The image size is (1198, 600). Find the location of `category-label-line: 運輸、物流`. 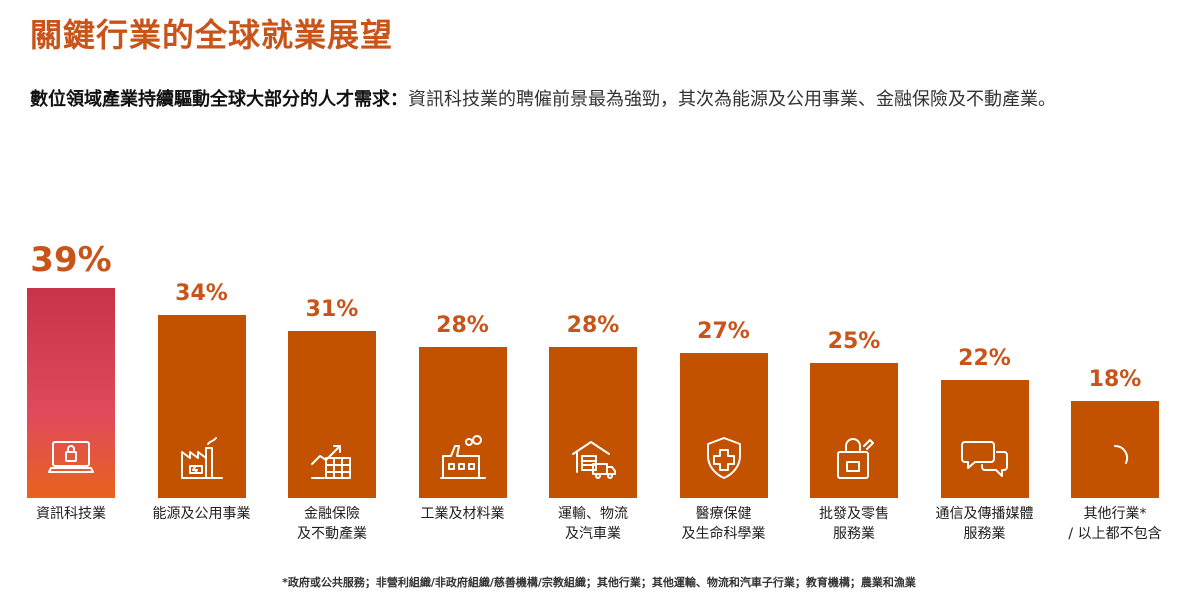

category-label-line: 運輸、物流 is located at coordinates (593, 514).